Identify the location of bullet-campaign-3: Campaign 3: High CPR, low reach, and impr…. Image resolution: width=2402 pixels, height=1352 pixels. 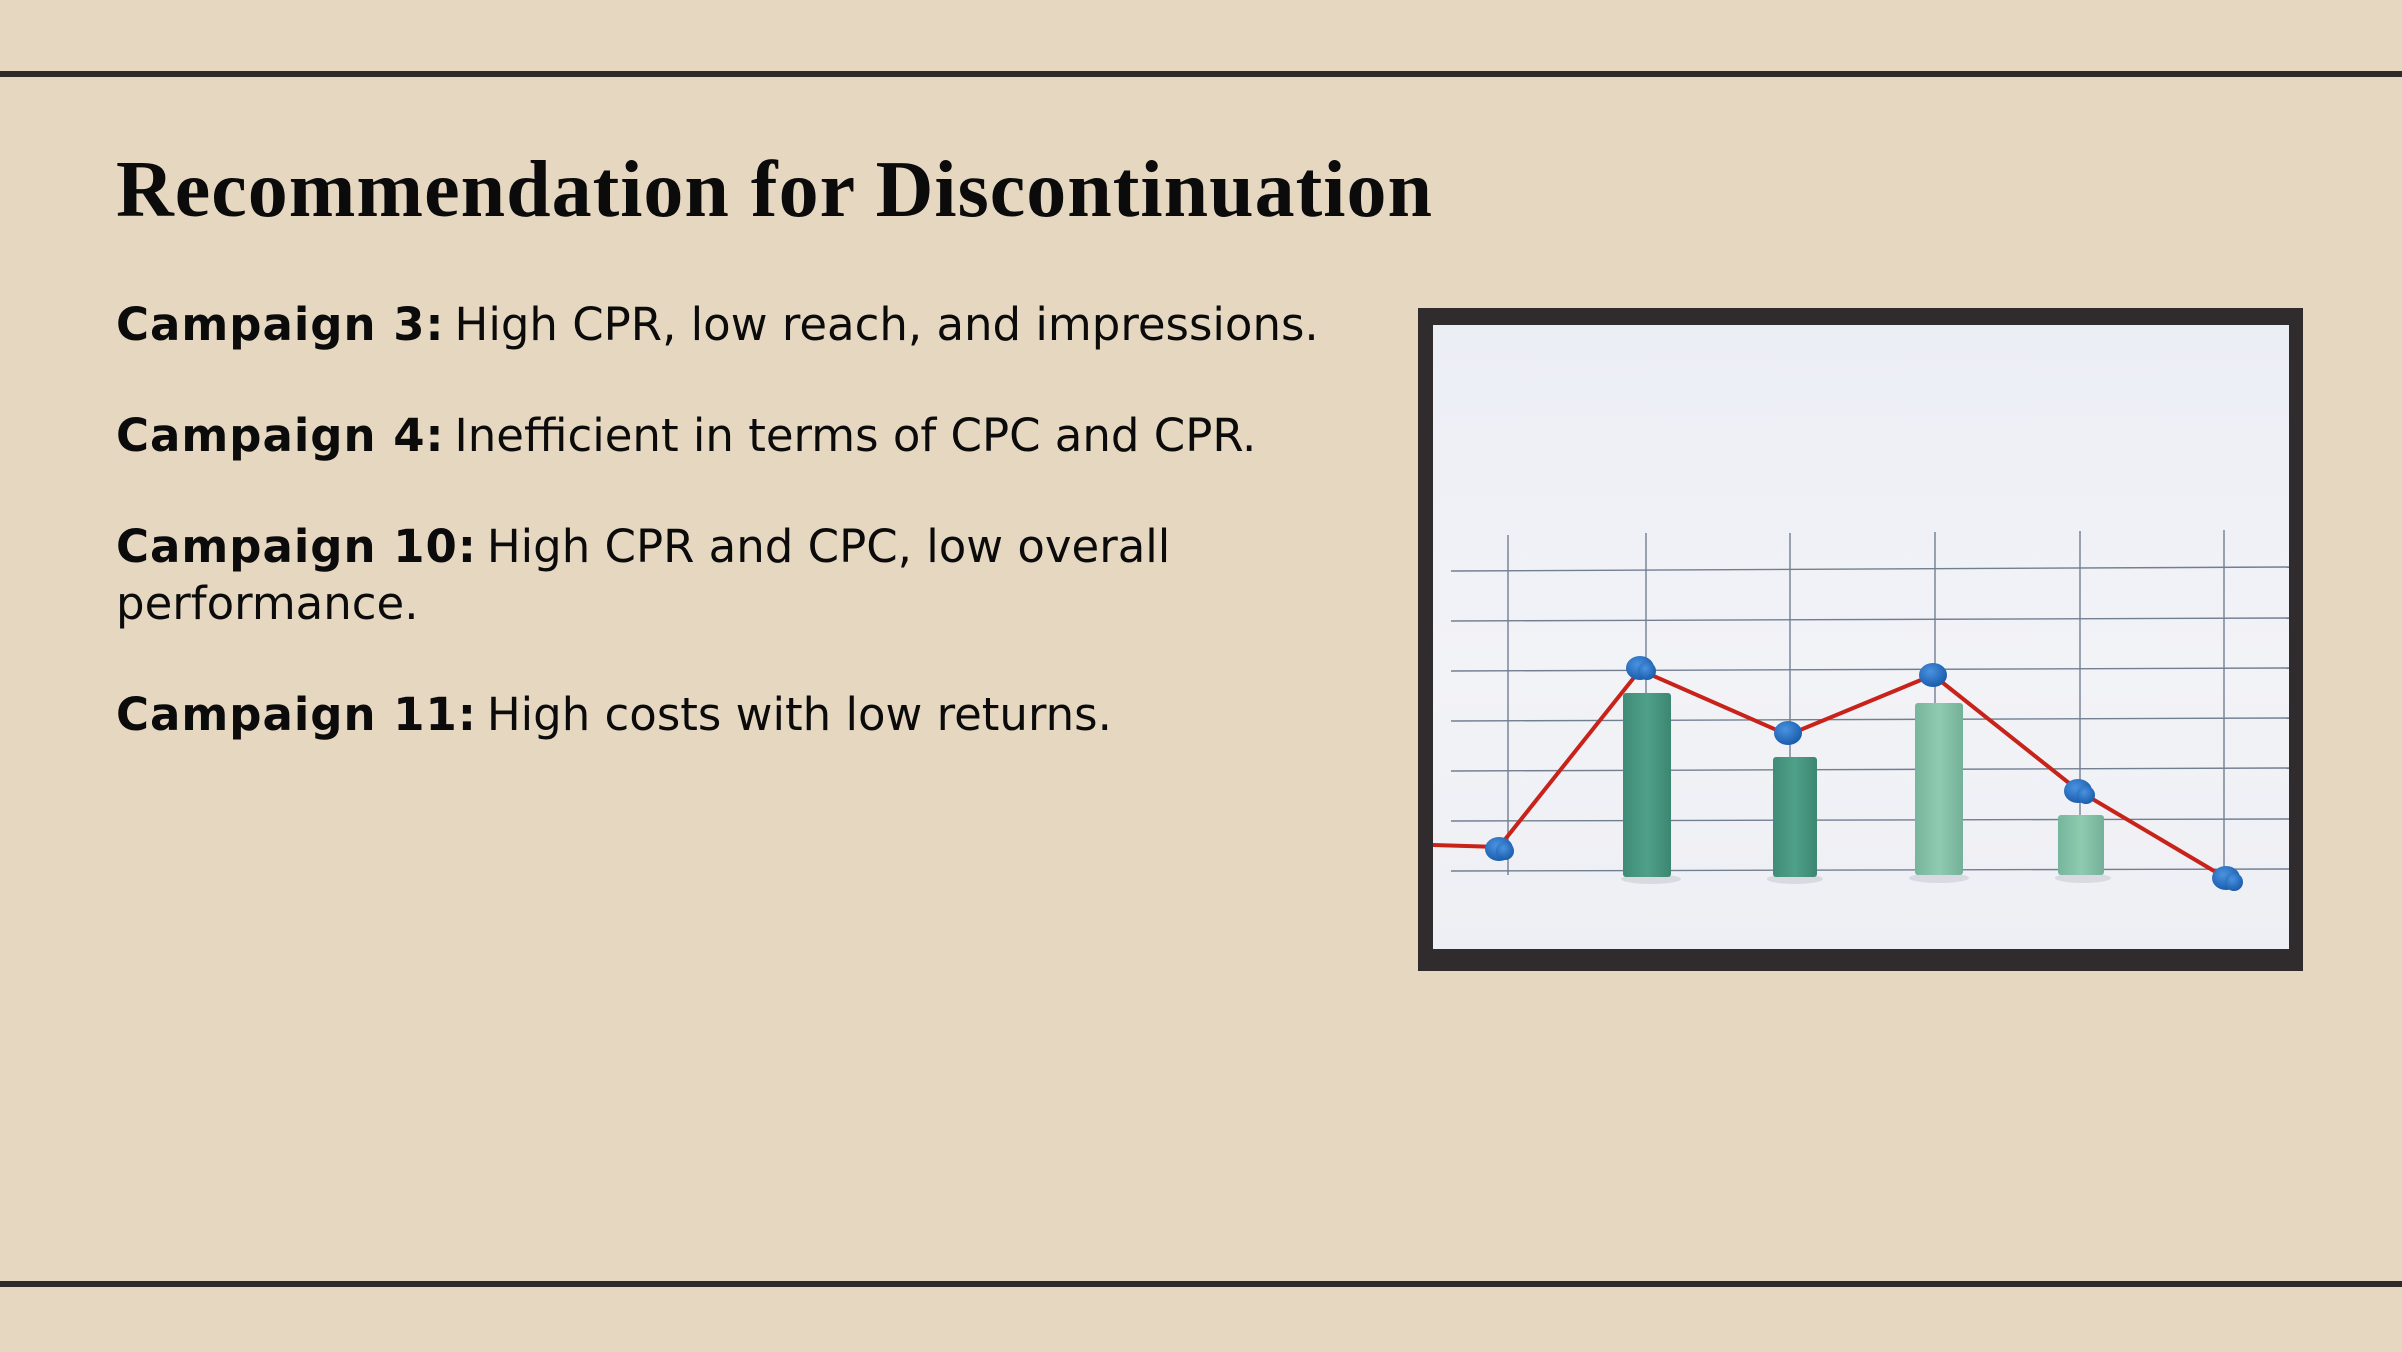
(736, 324).